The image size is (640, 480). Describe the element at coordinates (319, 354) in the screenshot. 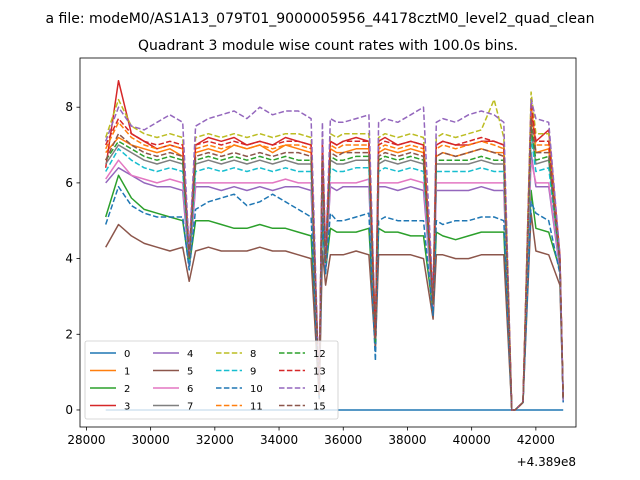

I see `legend-label-12: 12` at that location.